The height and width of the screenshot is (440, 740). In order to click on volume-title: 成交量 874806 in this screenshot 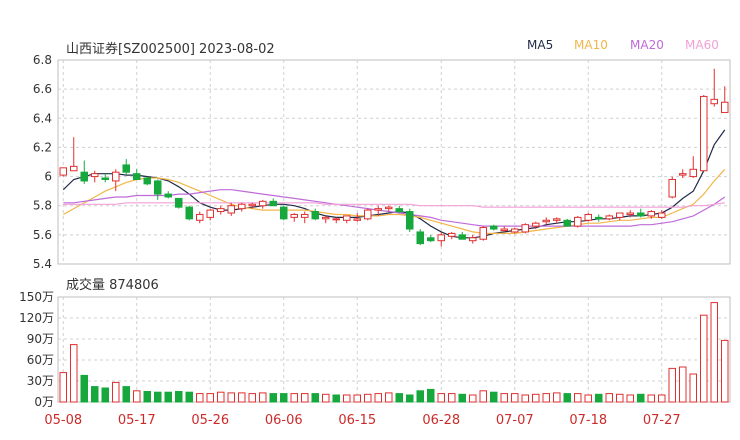, I will do `click(112, 285)`.